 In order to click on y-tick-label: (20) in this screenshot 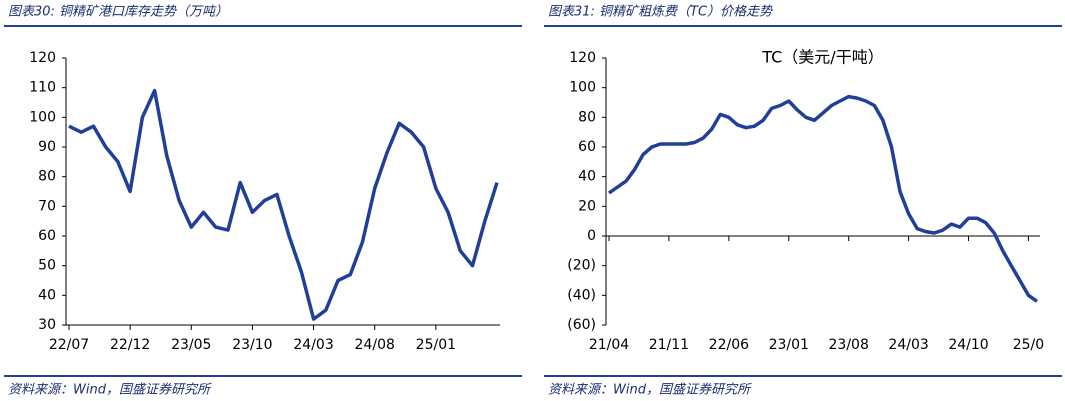, I will do `click(581, 266)`.